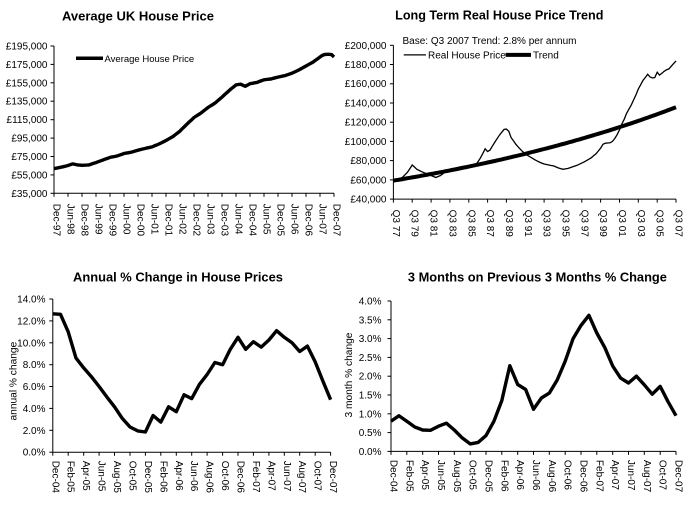 Image resolution: width=689 pixels, height=507 pixels. What do you see at coordinates (646, 476) in the screenshot?
I see `svg-text: Aug-07` at bounding box center [646, 476].